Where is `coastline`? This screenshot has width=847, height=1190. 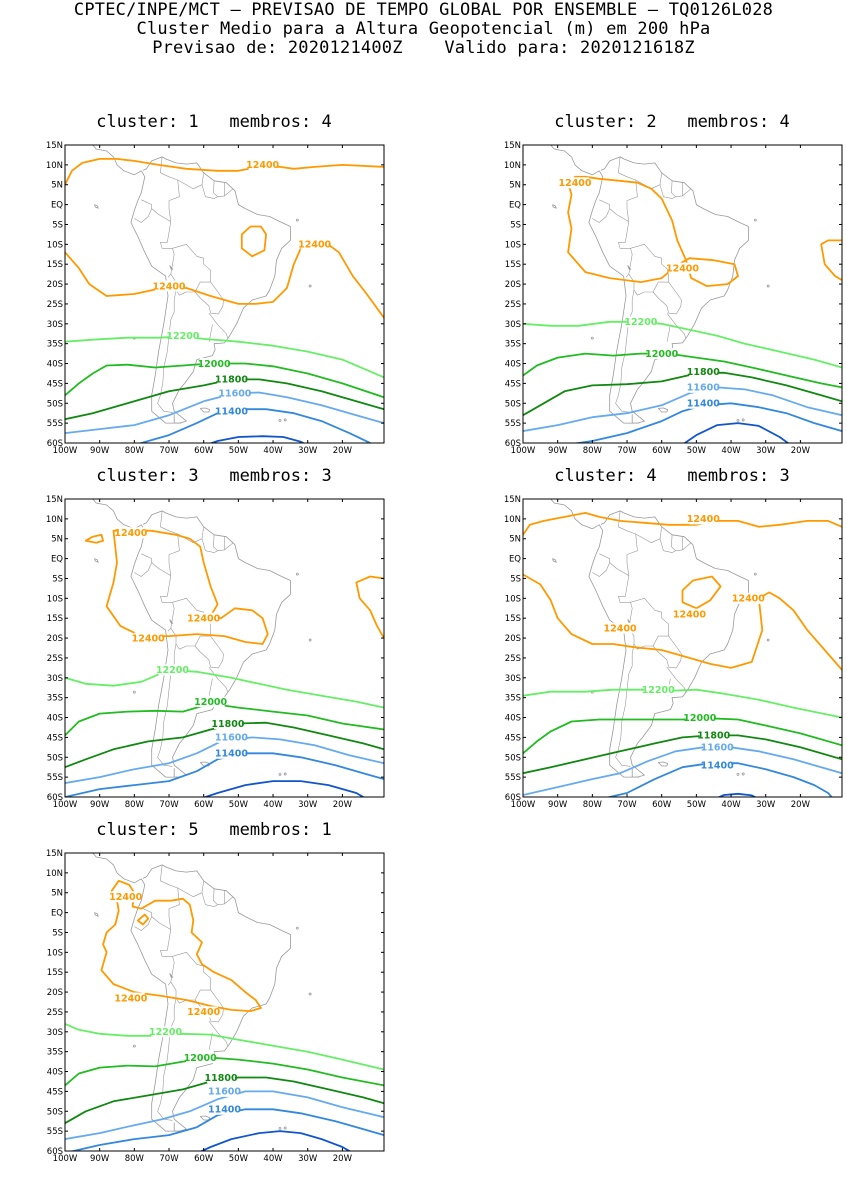 coastline is located at coordinates (649, 284).